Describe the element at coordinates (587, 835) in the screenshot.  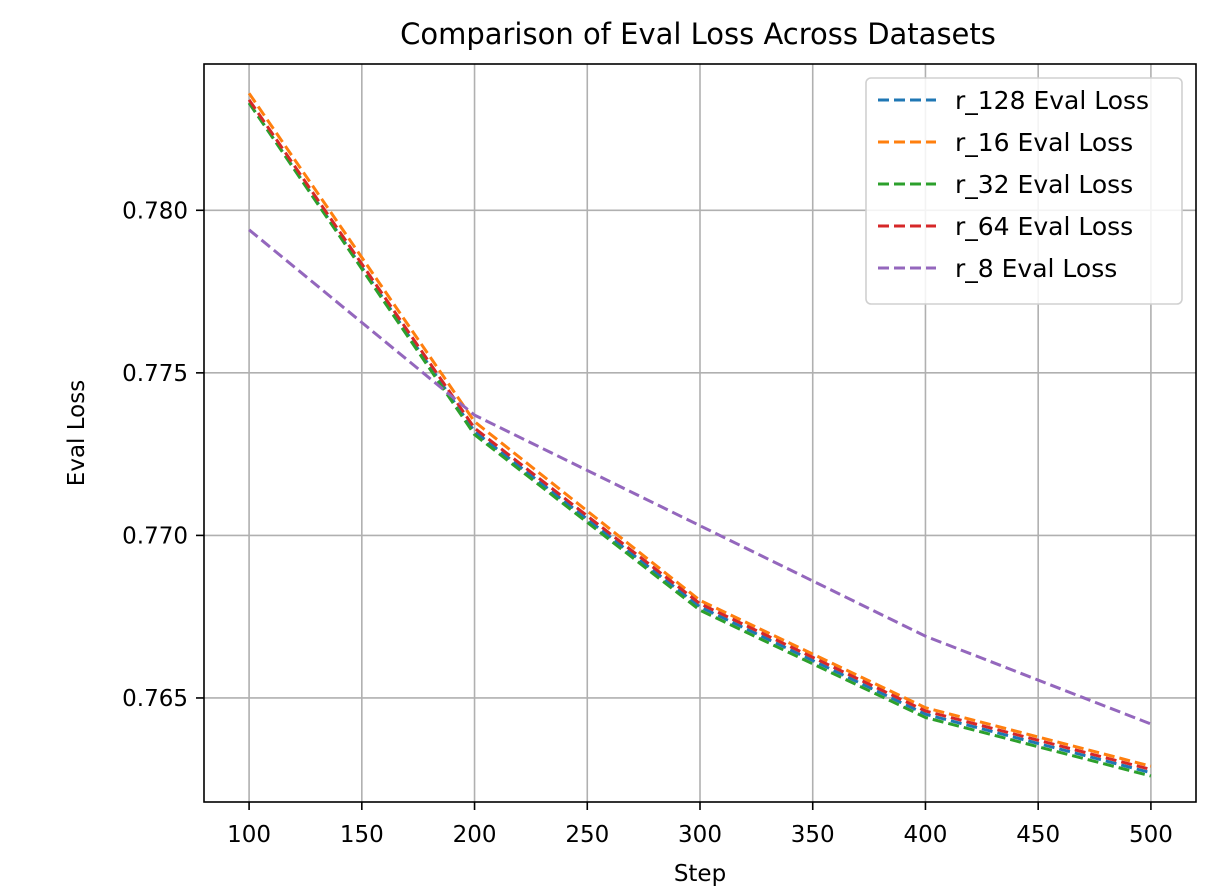
I see `x-tick-label: 250` at that location.